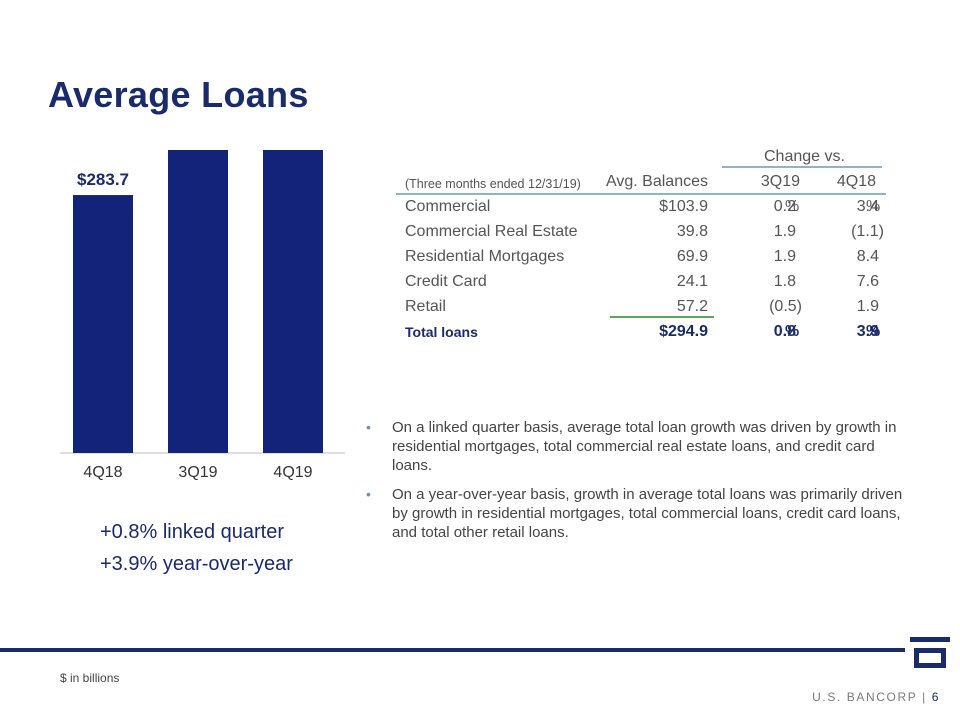 This screenshot has width=960, height=720. Describe the element at coordinates (485, 256) in the screenshot. I see `row-label: Residential Mortgages` at that location.